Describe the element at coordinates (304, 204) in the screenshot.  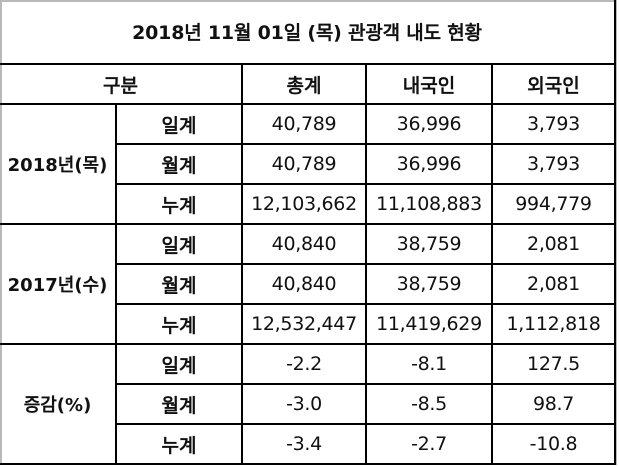
I see `cell-total: 12,103,662` at that location.